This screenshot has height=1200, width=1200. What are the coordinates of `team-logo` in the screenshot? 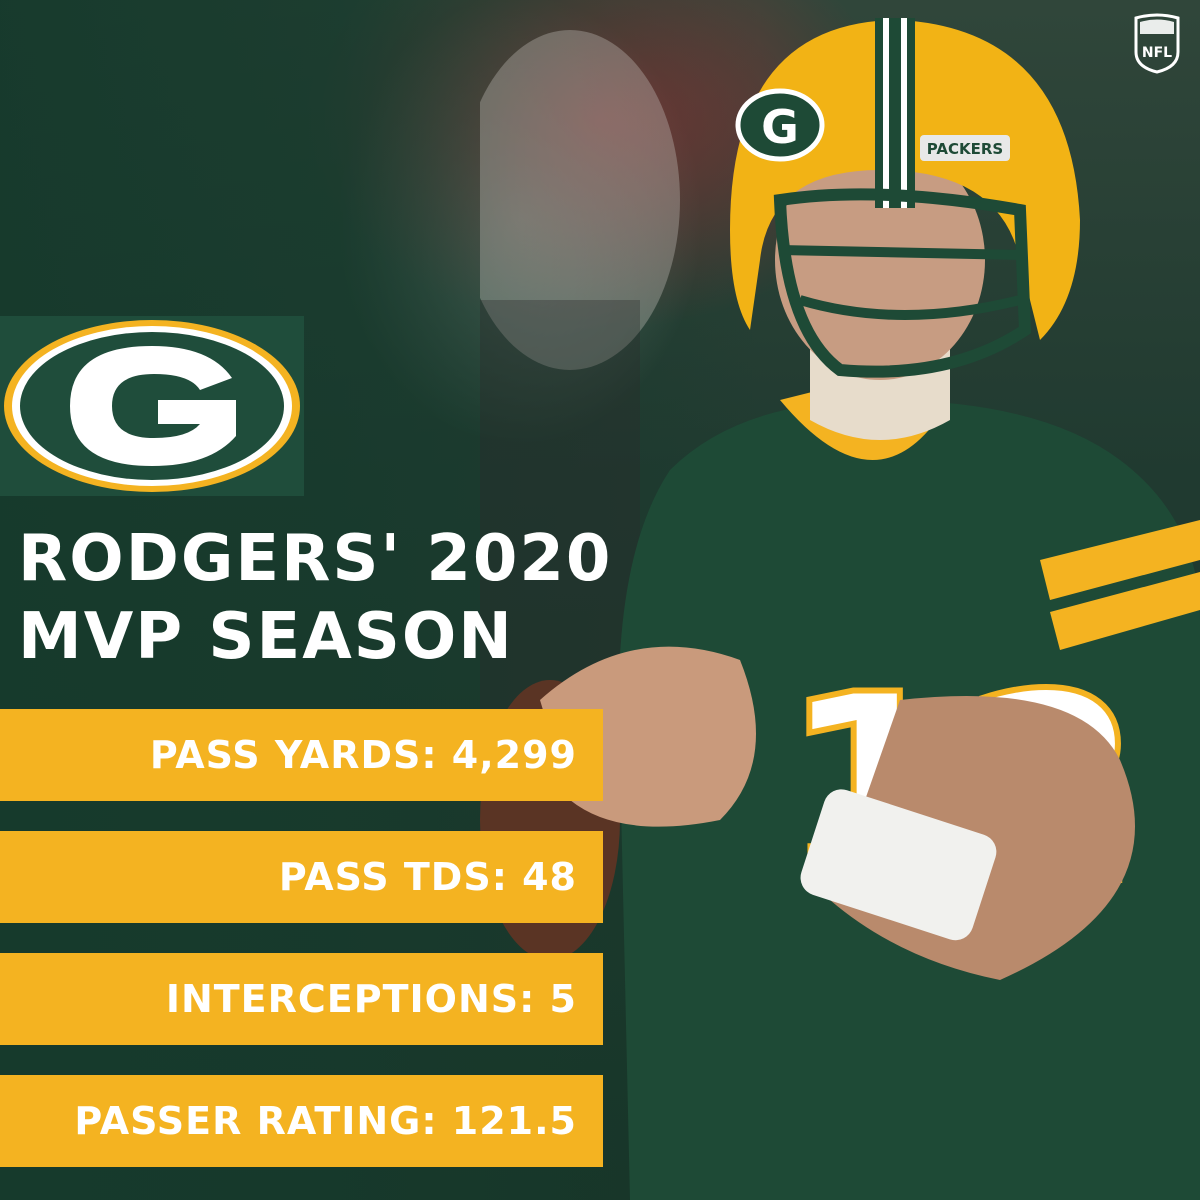 It's located at (152, 406).